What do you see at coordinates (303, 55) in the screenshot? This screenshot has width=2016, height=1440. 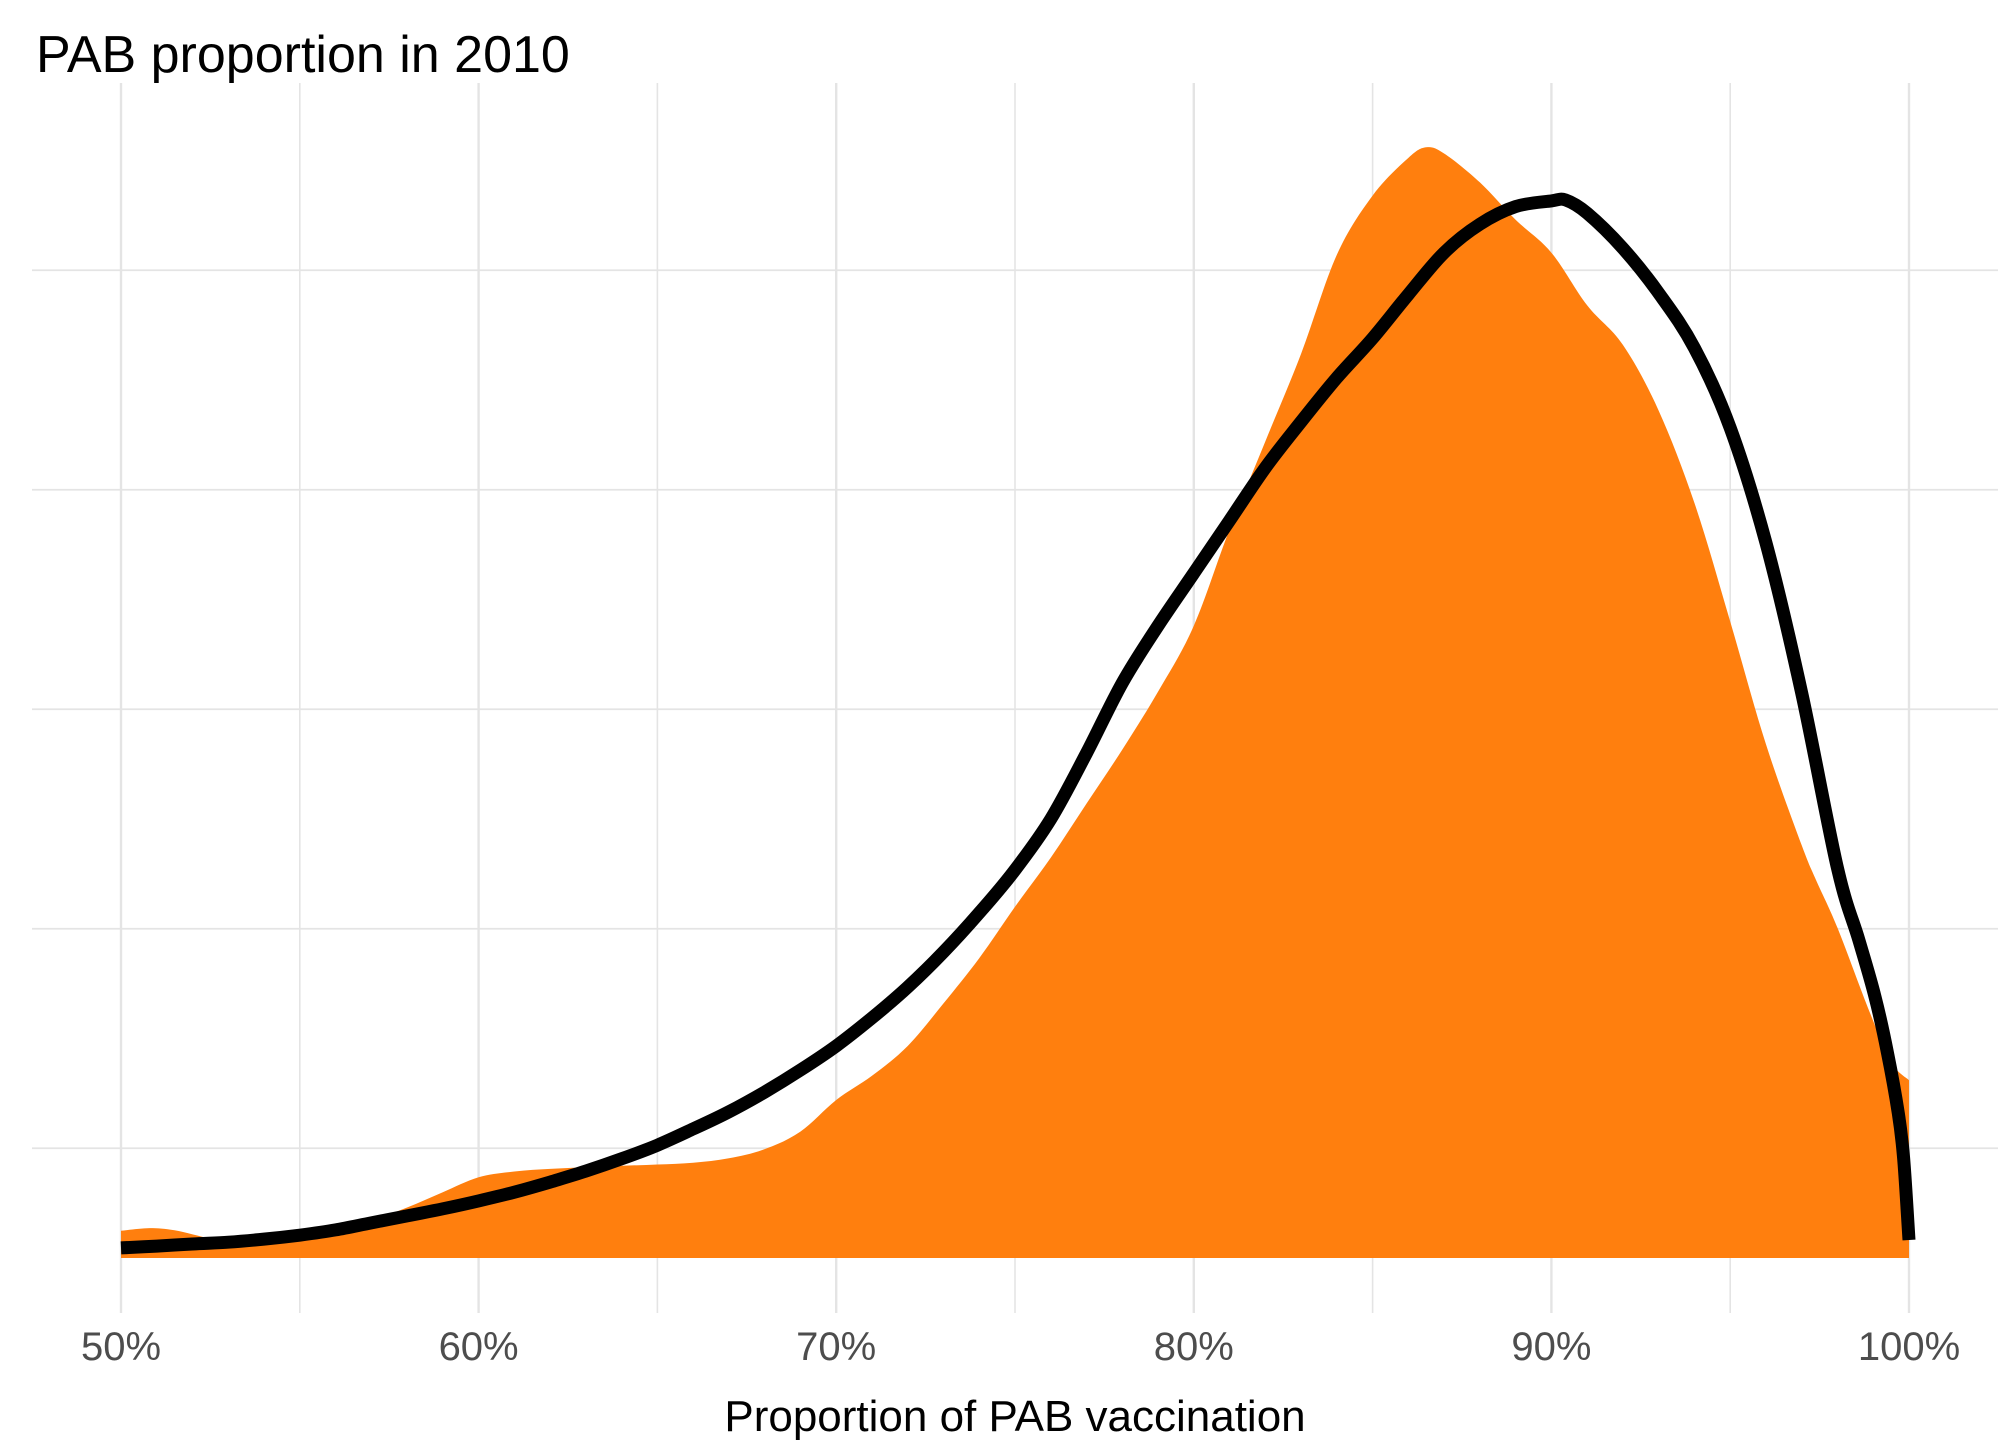 I see `plot-title: PAB proportion in 2010` at bounding box center [303, 55].